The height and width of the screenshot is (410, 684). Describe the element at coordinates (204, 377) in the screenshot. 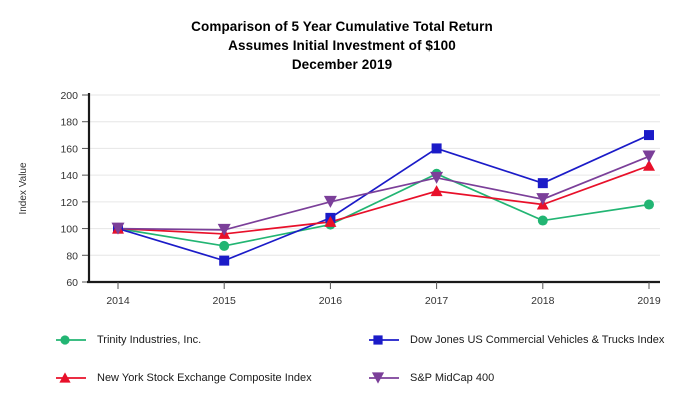

I see `legend-label-2: New York Stock Exchange Composite Index` at that location.